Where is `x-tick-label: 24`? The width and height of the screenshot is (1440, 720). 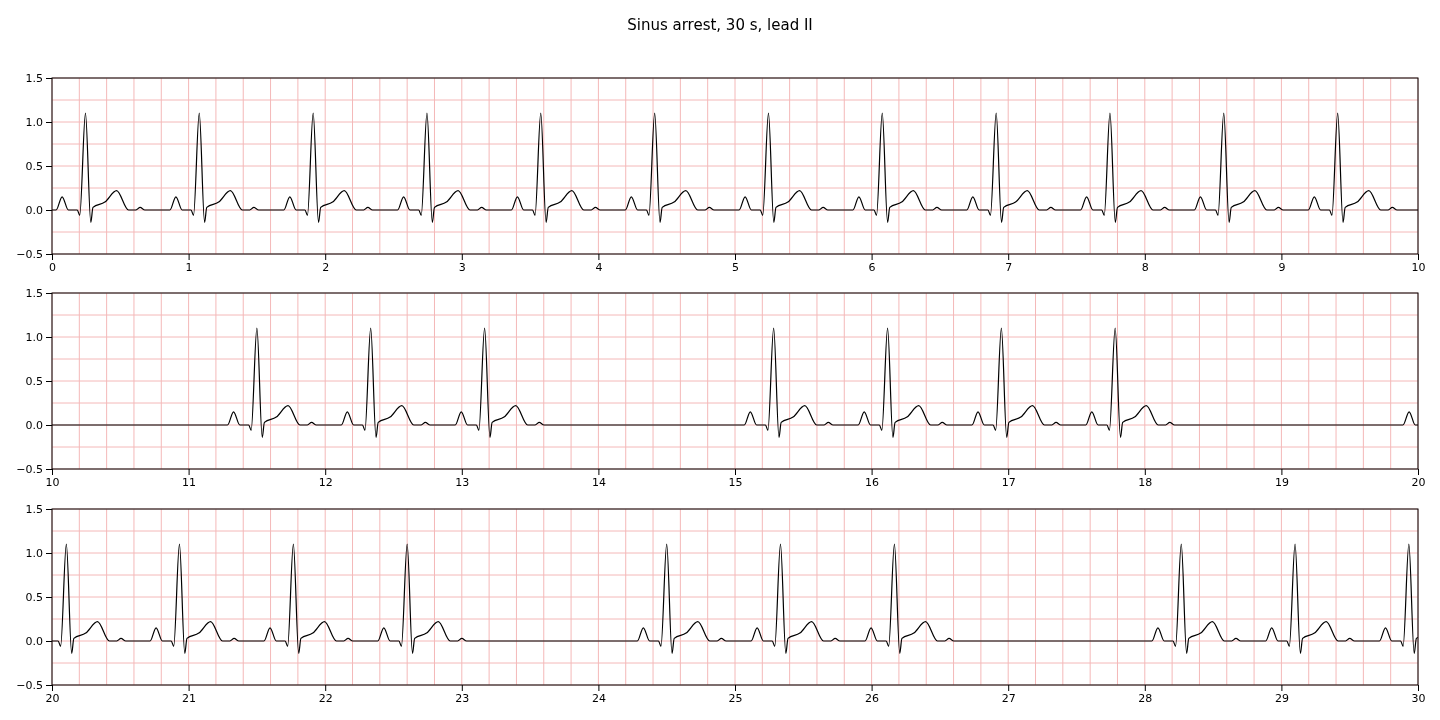 x-tick-label: 24 is located at coordinates (598, 698).